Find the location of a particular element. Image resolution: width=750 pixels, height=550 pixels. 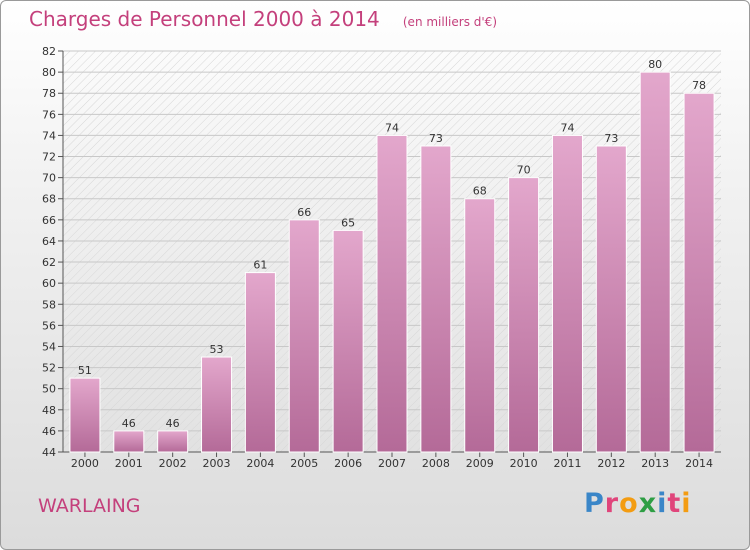

bar-2001 is located at coordinates (129, 441).